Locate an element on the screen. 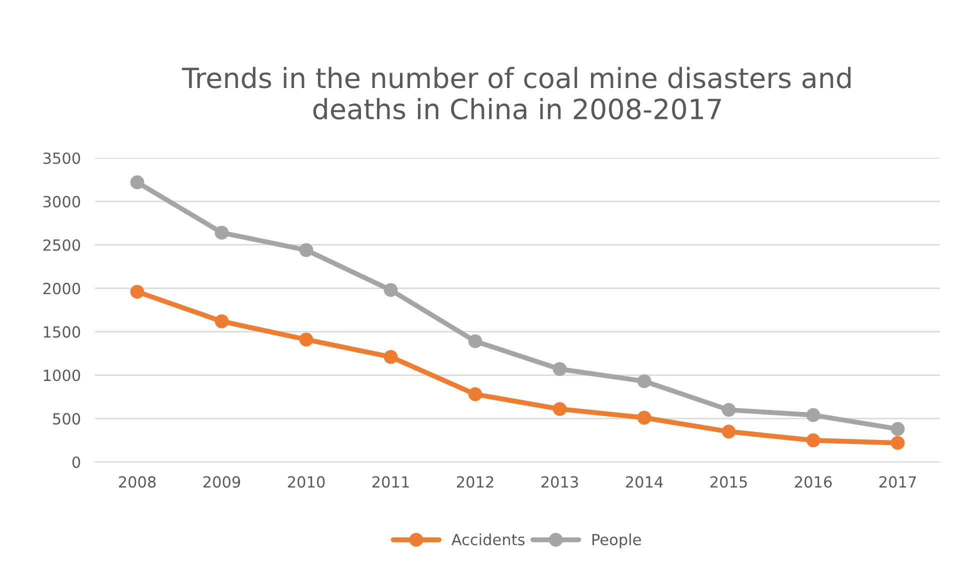  x-tick-label: 2012 is located at coordinates (475, 482).